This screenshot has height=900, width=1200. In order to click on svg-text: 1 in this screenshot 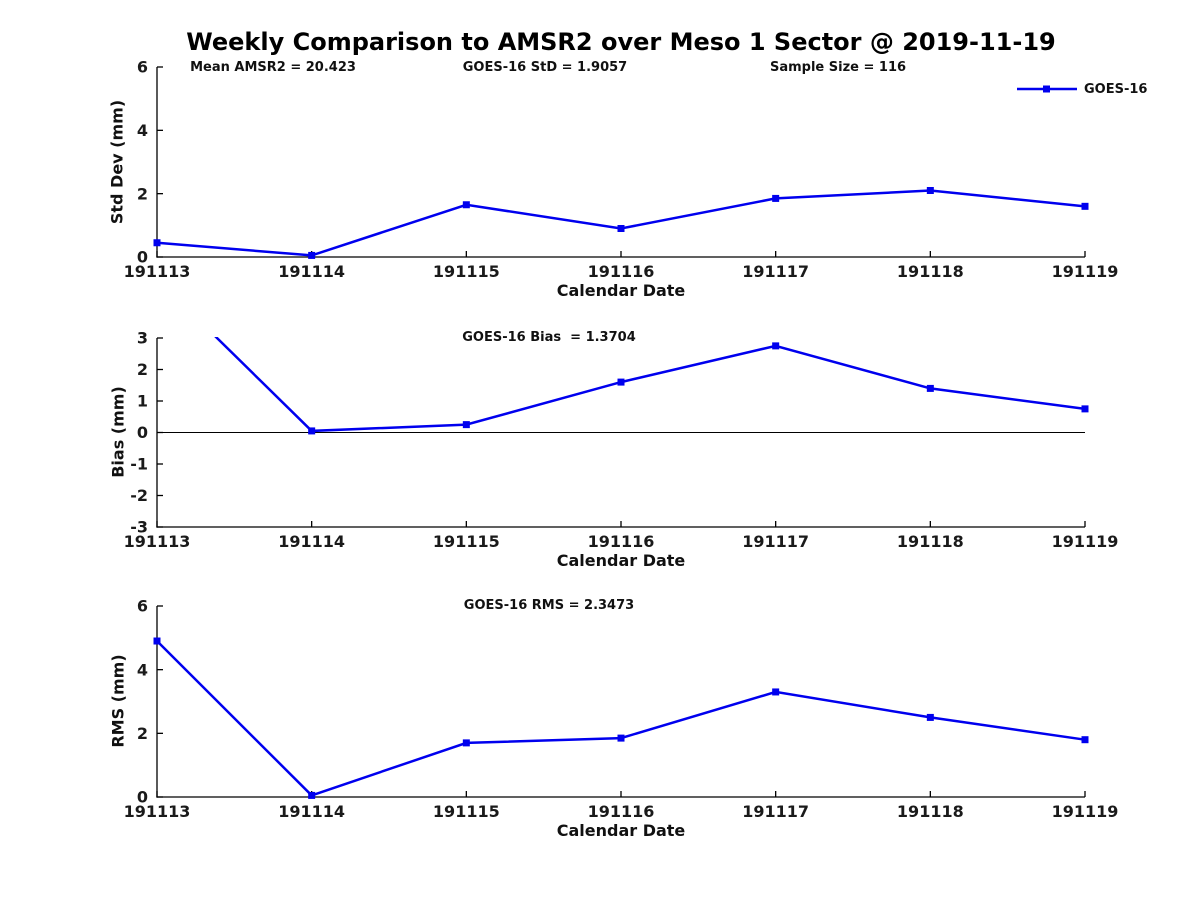, I will do `click(142, 401)`.